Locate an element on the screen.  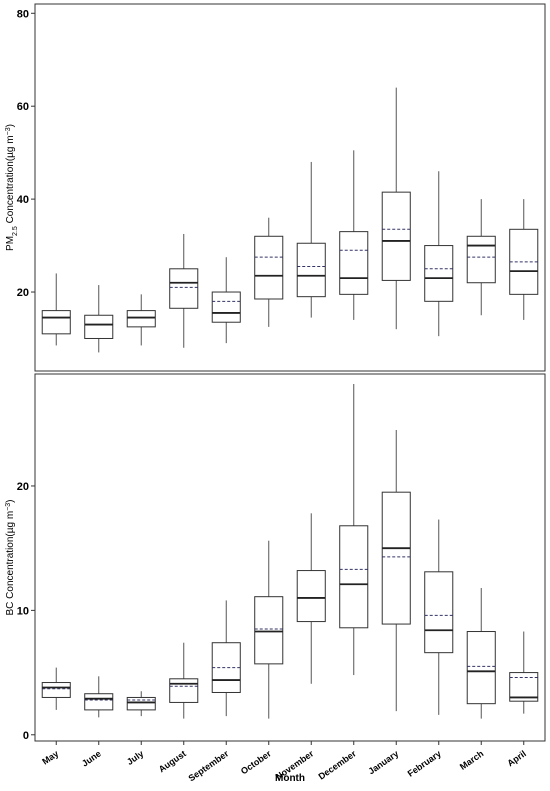
bc-box-april is located at coordinates (524, 672).